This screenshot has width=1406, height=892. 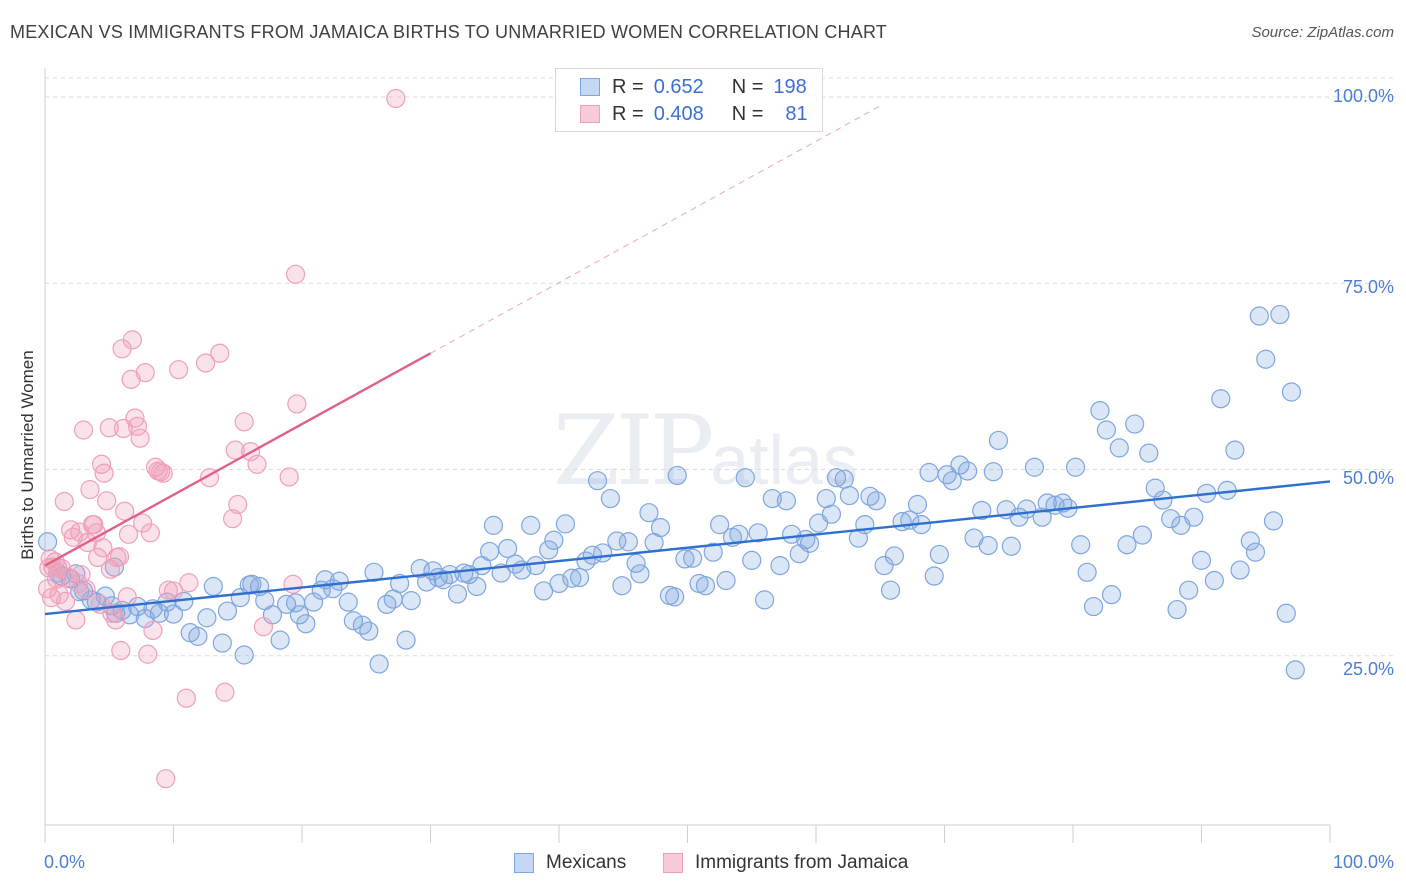 What do you see at coordinates (586, 862) in the screenshot?
I see `bottom-label-mexicans: Mexicans` at bounding box center [586, 862].